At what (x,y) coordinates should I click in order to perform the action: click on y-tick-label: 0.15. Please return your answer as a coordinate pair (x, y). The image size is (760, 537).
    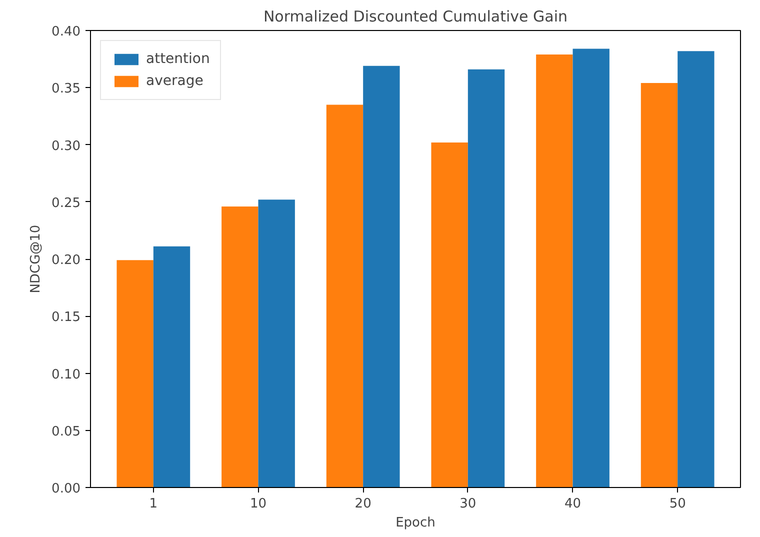
    Looking at the image, I should click on (66, 318).